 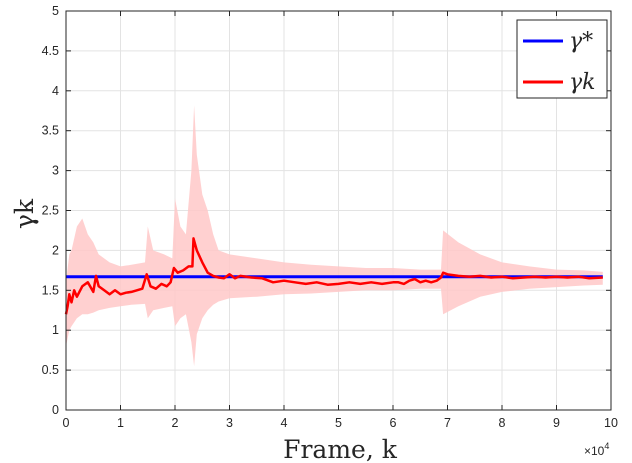 I want to click on y-tick-label: 2, so click(x=55, y=250).